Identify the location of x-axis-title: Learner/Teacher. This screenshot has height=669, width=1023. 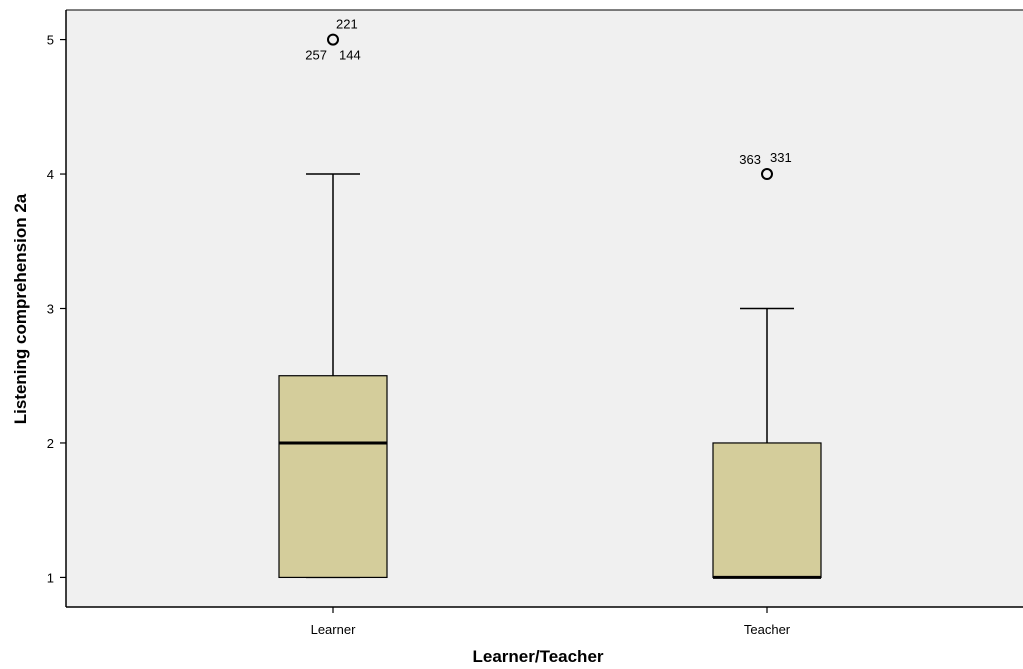
(537, 656).